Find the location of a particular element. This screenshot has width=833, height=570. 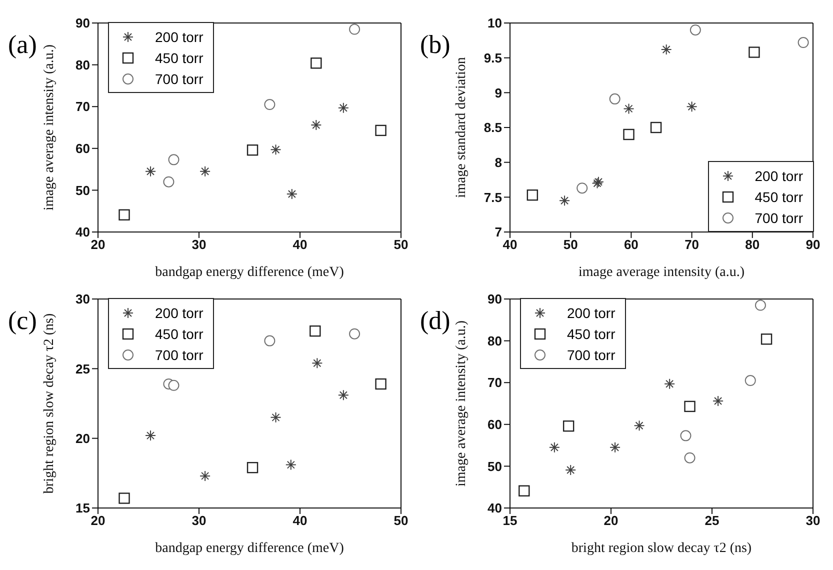

y-tick-label: 9 is located at coordinates (498, 92).